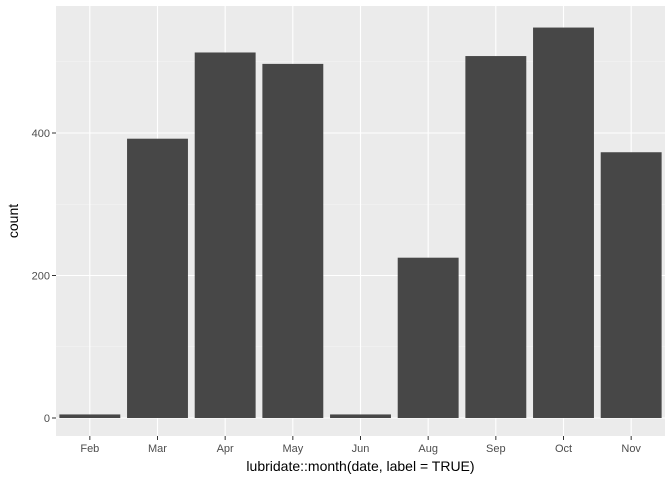 The width and height of the screenshot is (672, 480). What do you see at coordinates (41, 134) in the screenshot?
I see `y-tick-label: 400` at bounding box center [41, 134].